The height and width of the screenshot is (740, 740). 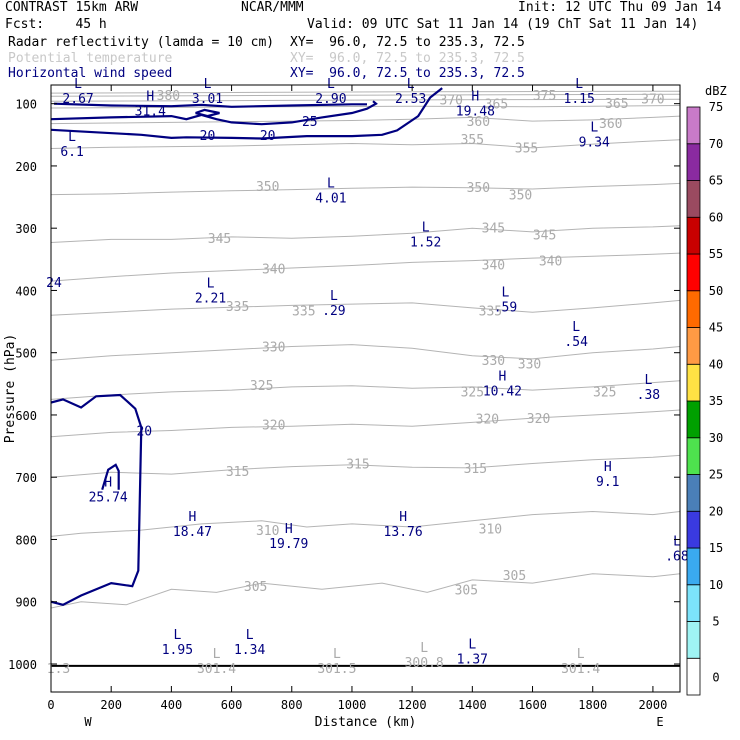 I want to click on wind-extremum-value: 3.01, so click(x=207, y=99).